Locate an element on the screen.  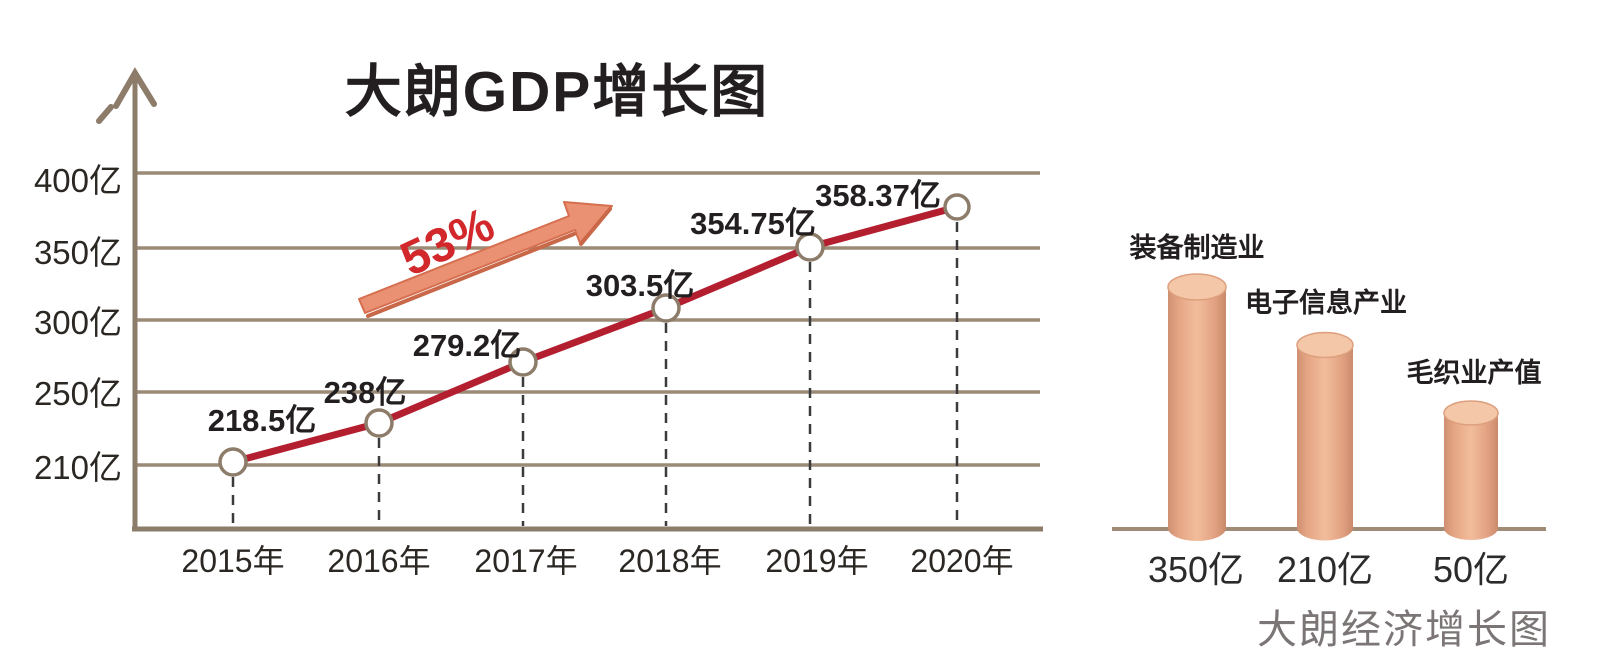
x-tick: 2016年 is located at coordinates (378, 561).